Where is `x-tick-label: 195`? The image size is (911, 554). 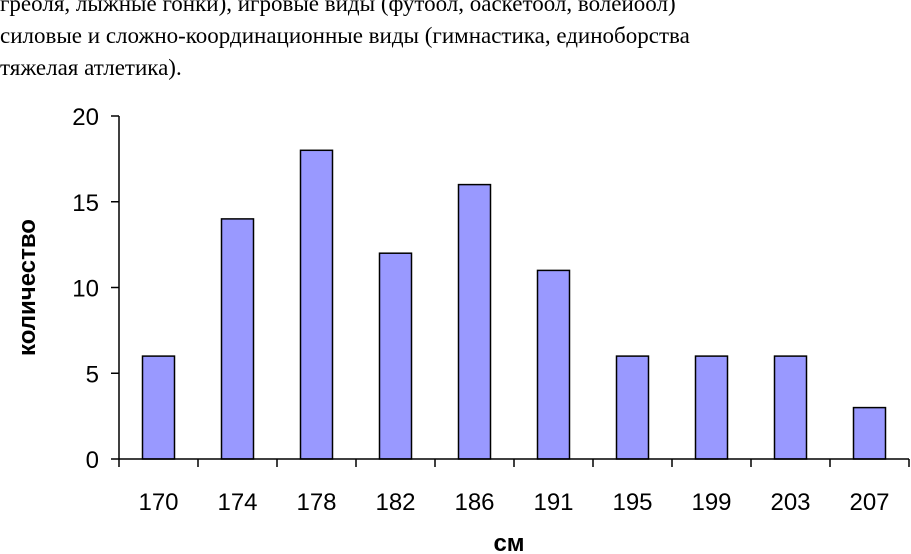 x-tick-label: 195 is located at coordinates (632, 502).